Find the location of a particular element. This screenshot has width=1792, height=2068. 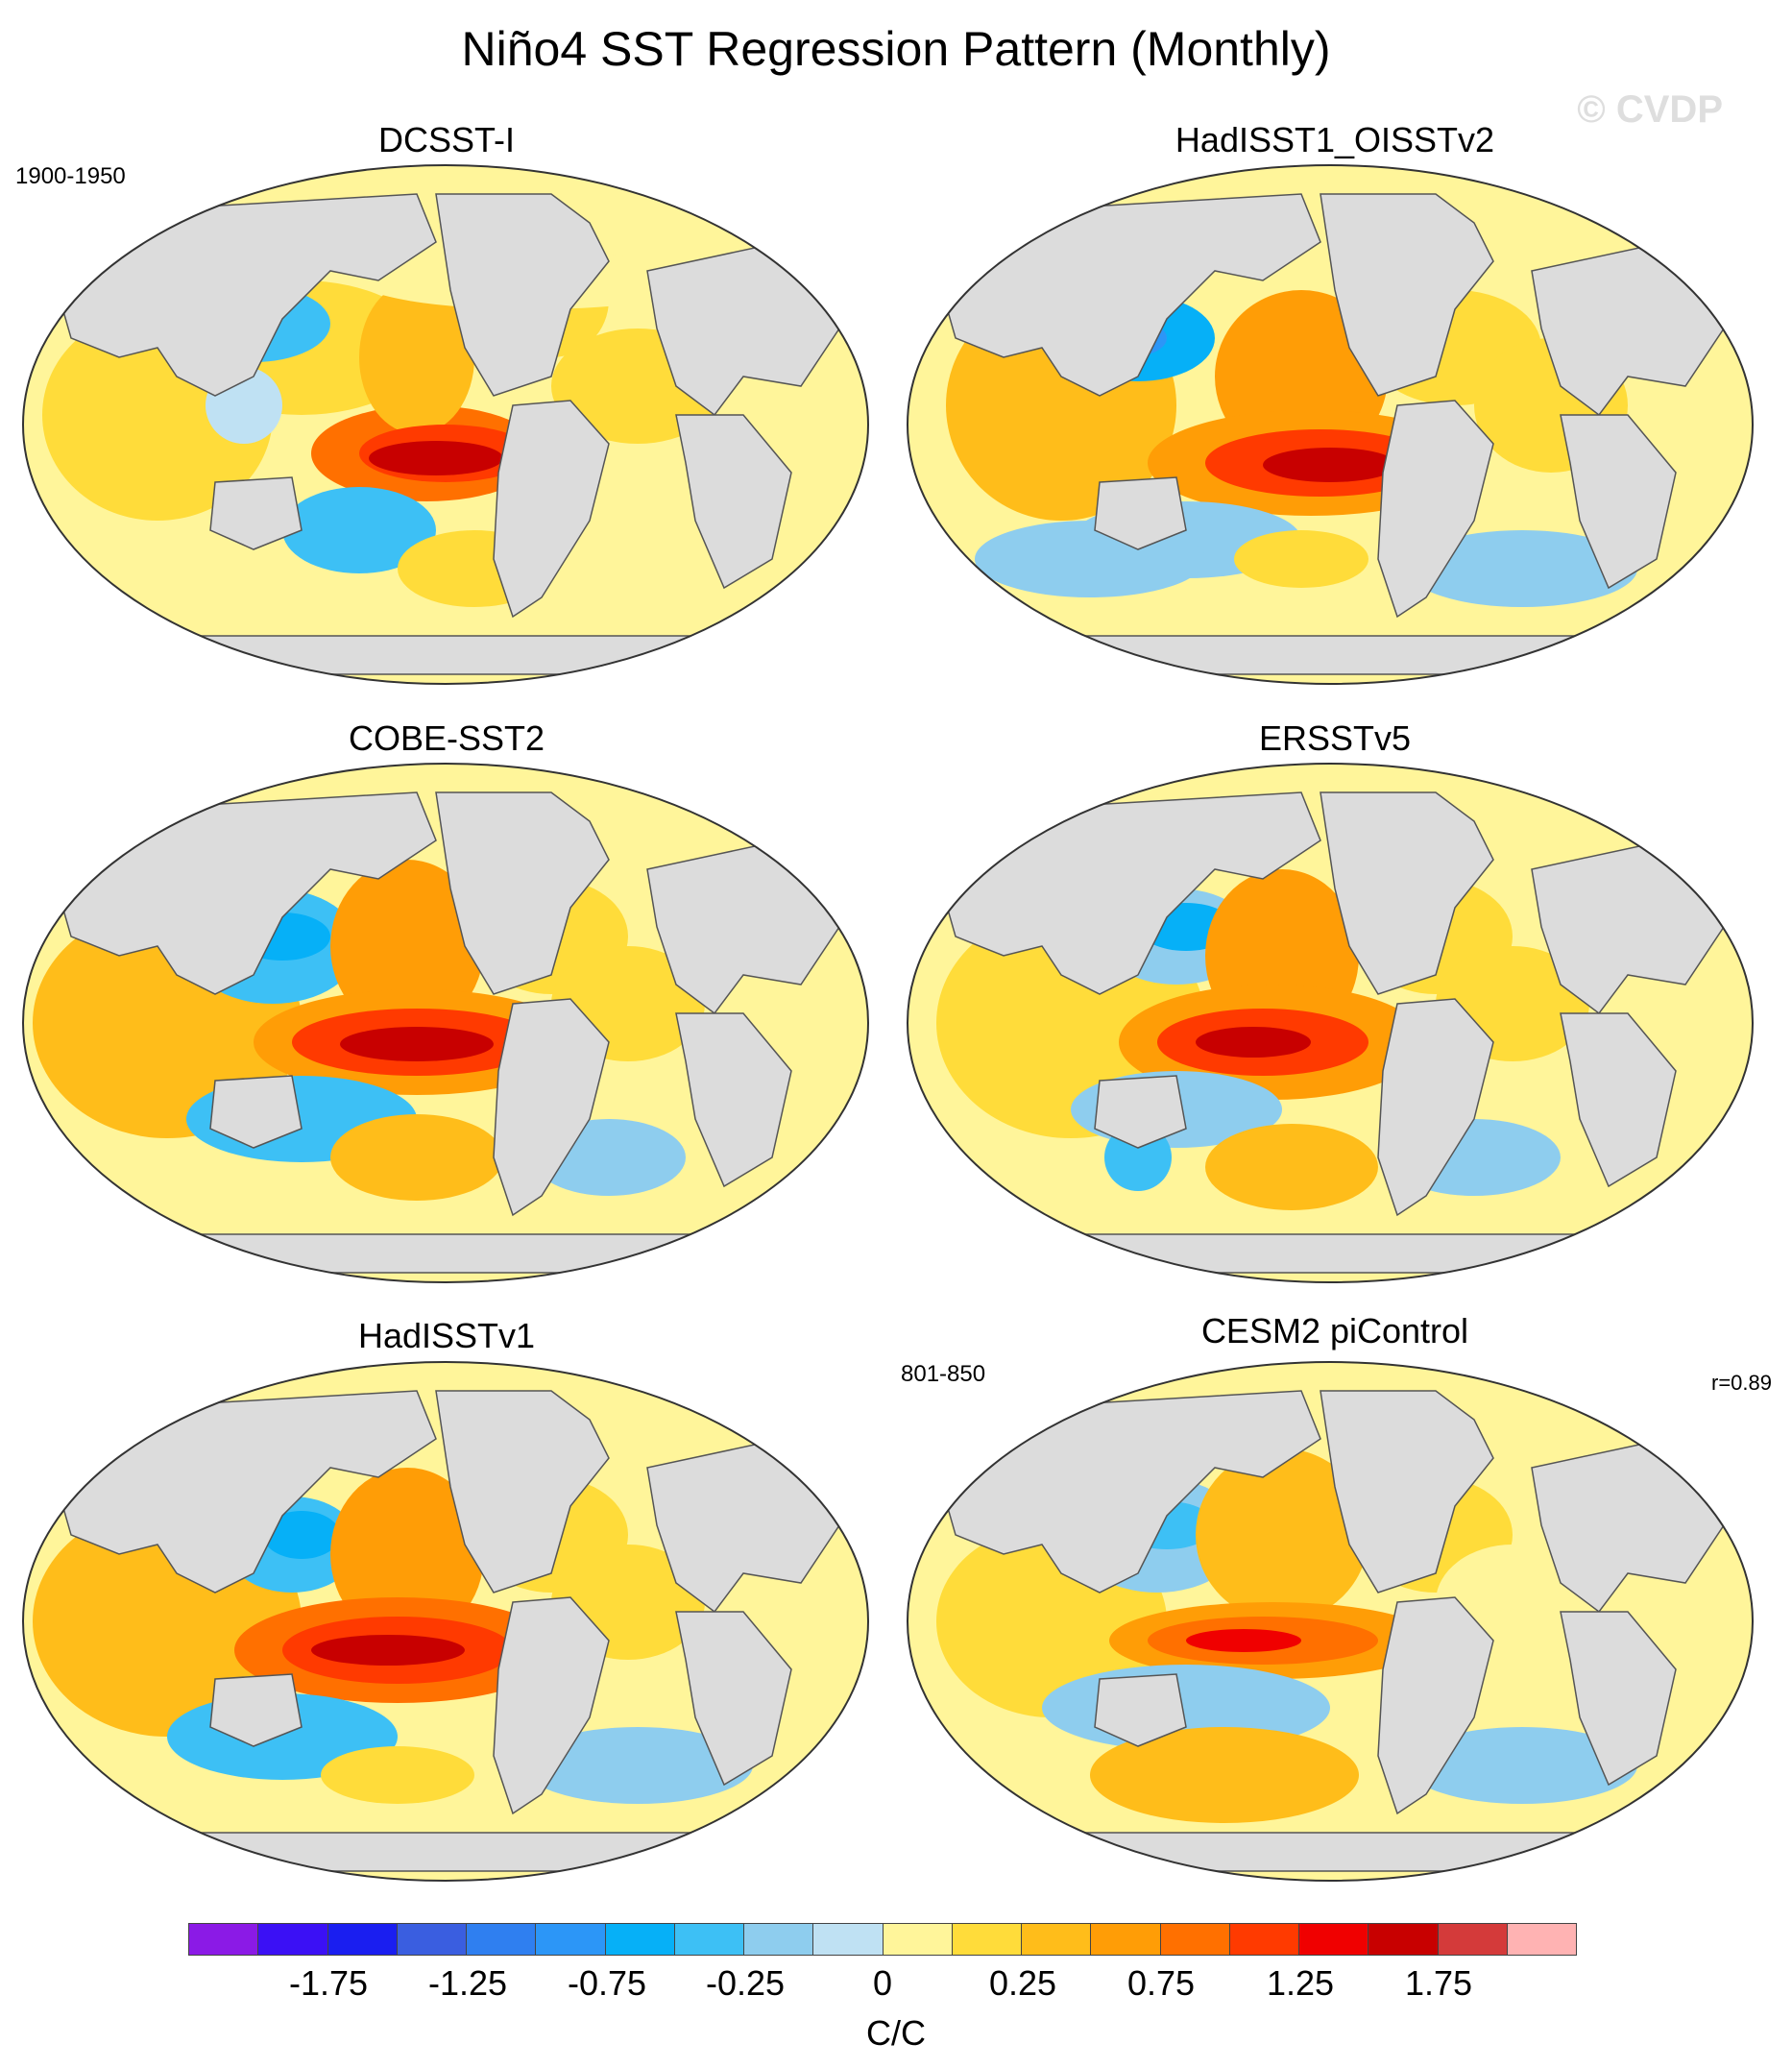

panel-1-period: 1900-1950 is located at coordinates (70, 176).